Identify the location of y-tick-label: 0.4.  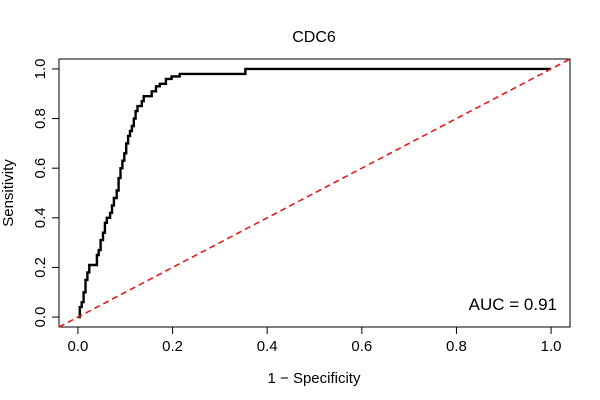
(40, 217).